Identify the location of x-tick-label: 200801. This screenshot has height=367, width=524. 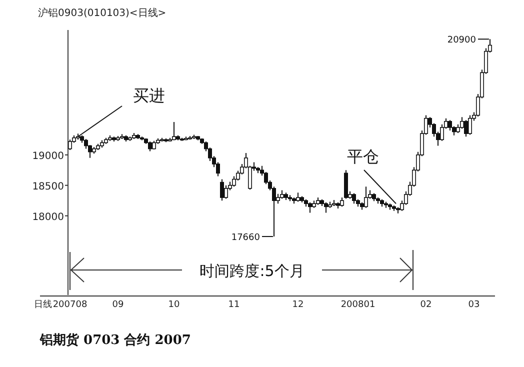
(358, 305).